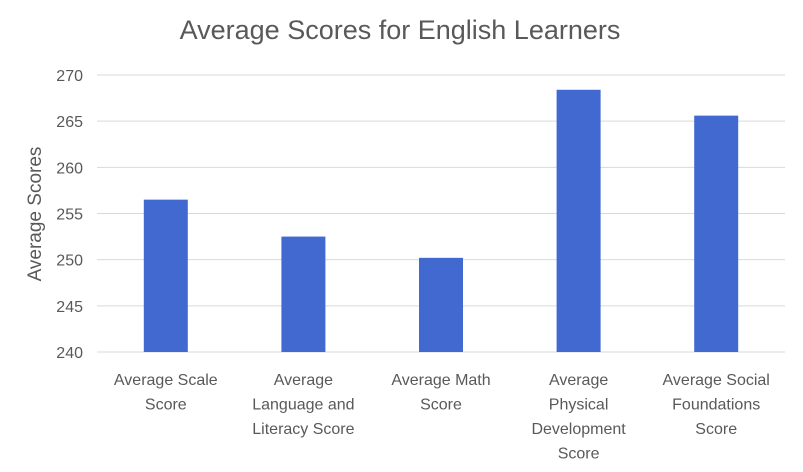 This screenshot has width=803, height=472. What do you see at coordinates (440, 380) in the screenshot?
I see `x-tick-label-line: Average Math` at bounding box center [440, 380].